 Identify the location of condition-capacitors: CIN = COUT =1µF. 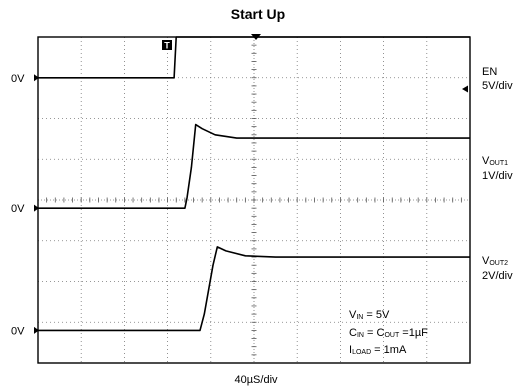
(388, 333).